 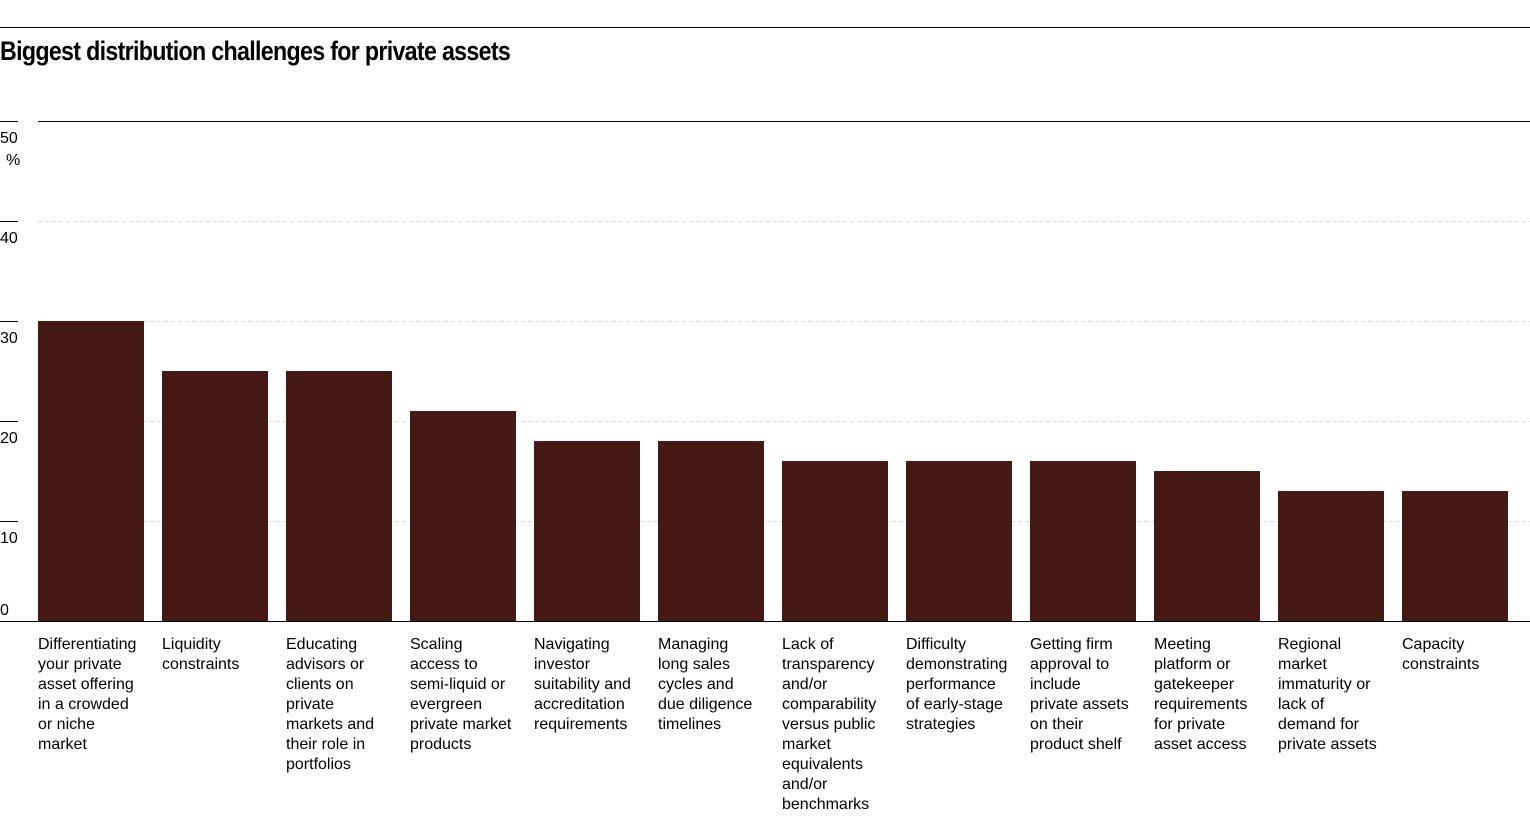 What do you see at coordinates (13, 160) in the screenshot?
I see `y-unit-label: %` at bounding box center [13, 160].